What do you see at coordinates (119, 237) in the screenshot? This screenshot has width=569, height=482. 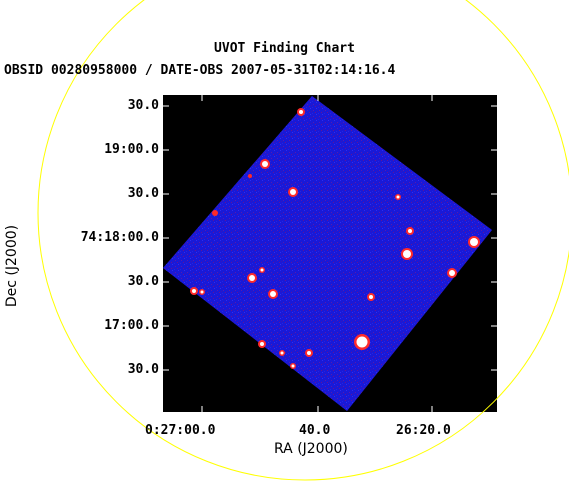 I see `y-tick-label: 74:18:00.0` at bounding box center [119, 237].